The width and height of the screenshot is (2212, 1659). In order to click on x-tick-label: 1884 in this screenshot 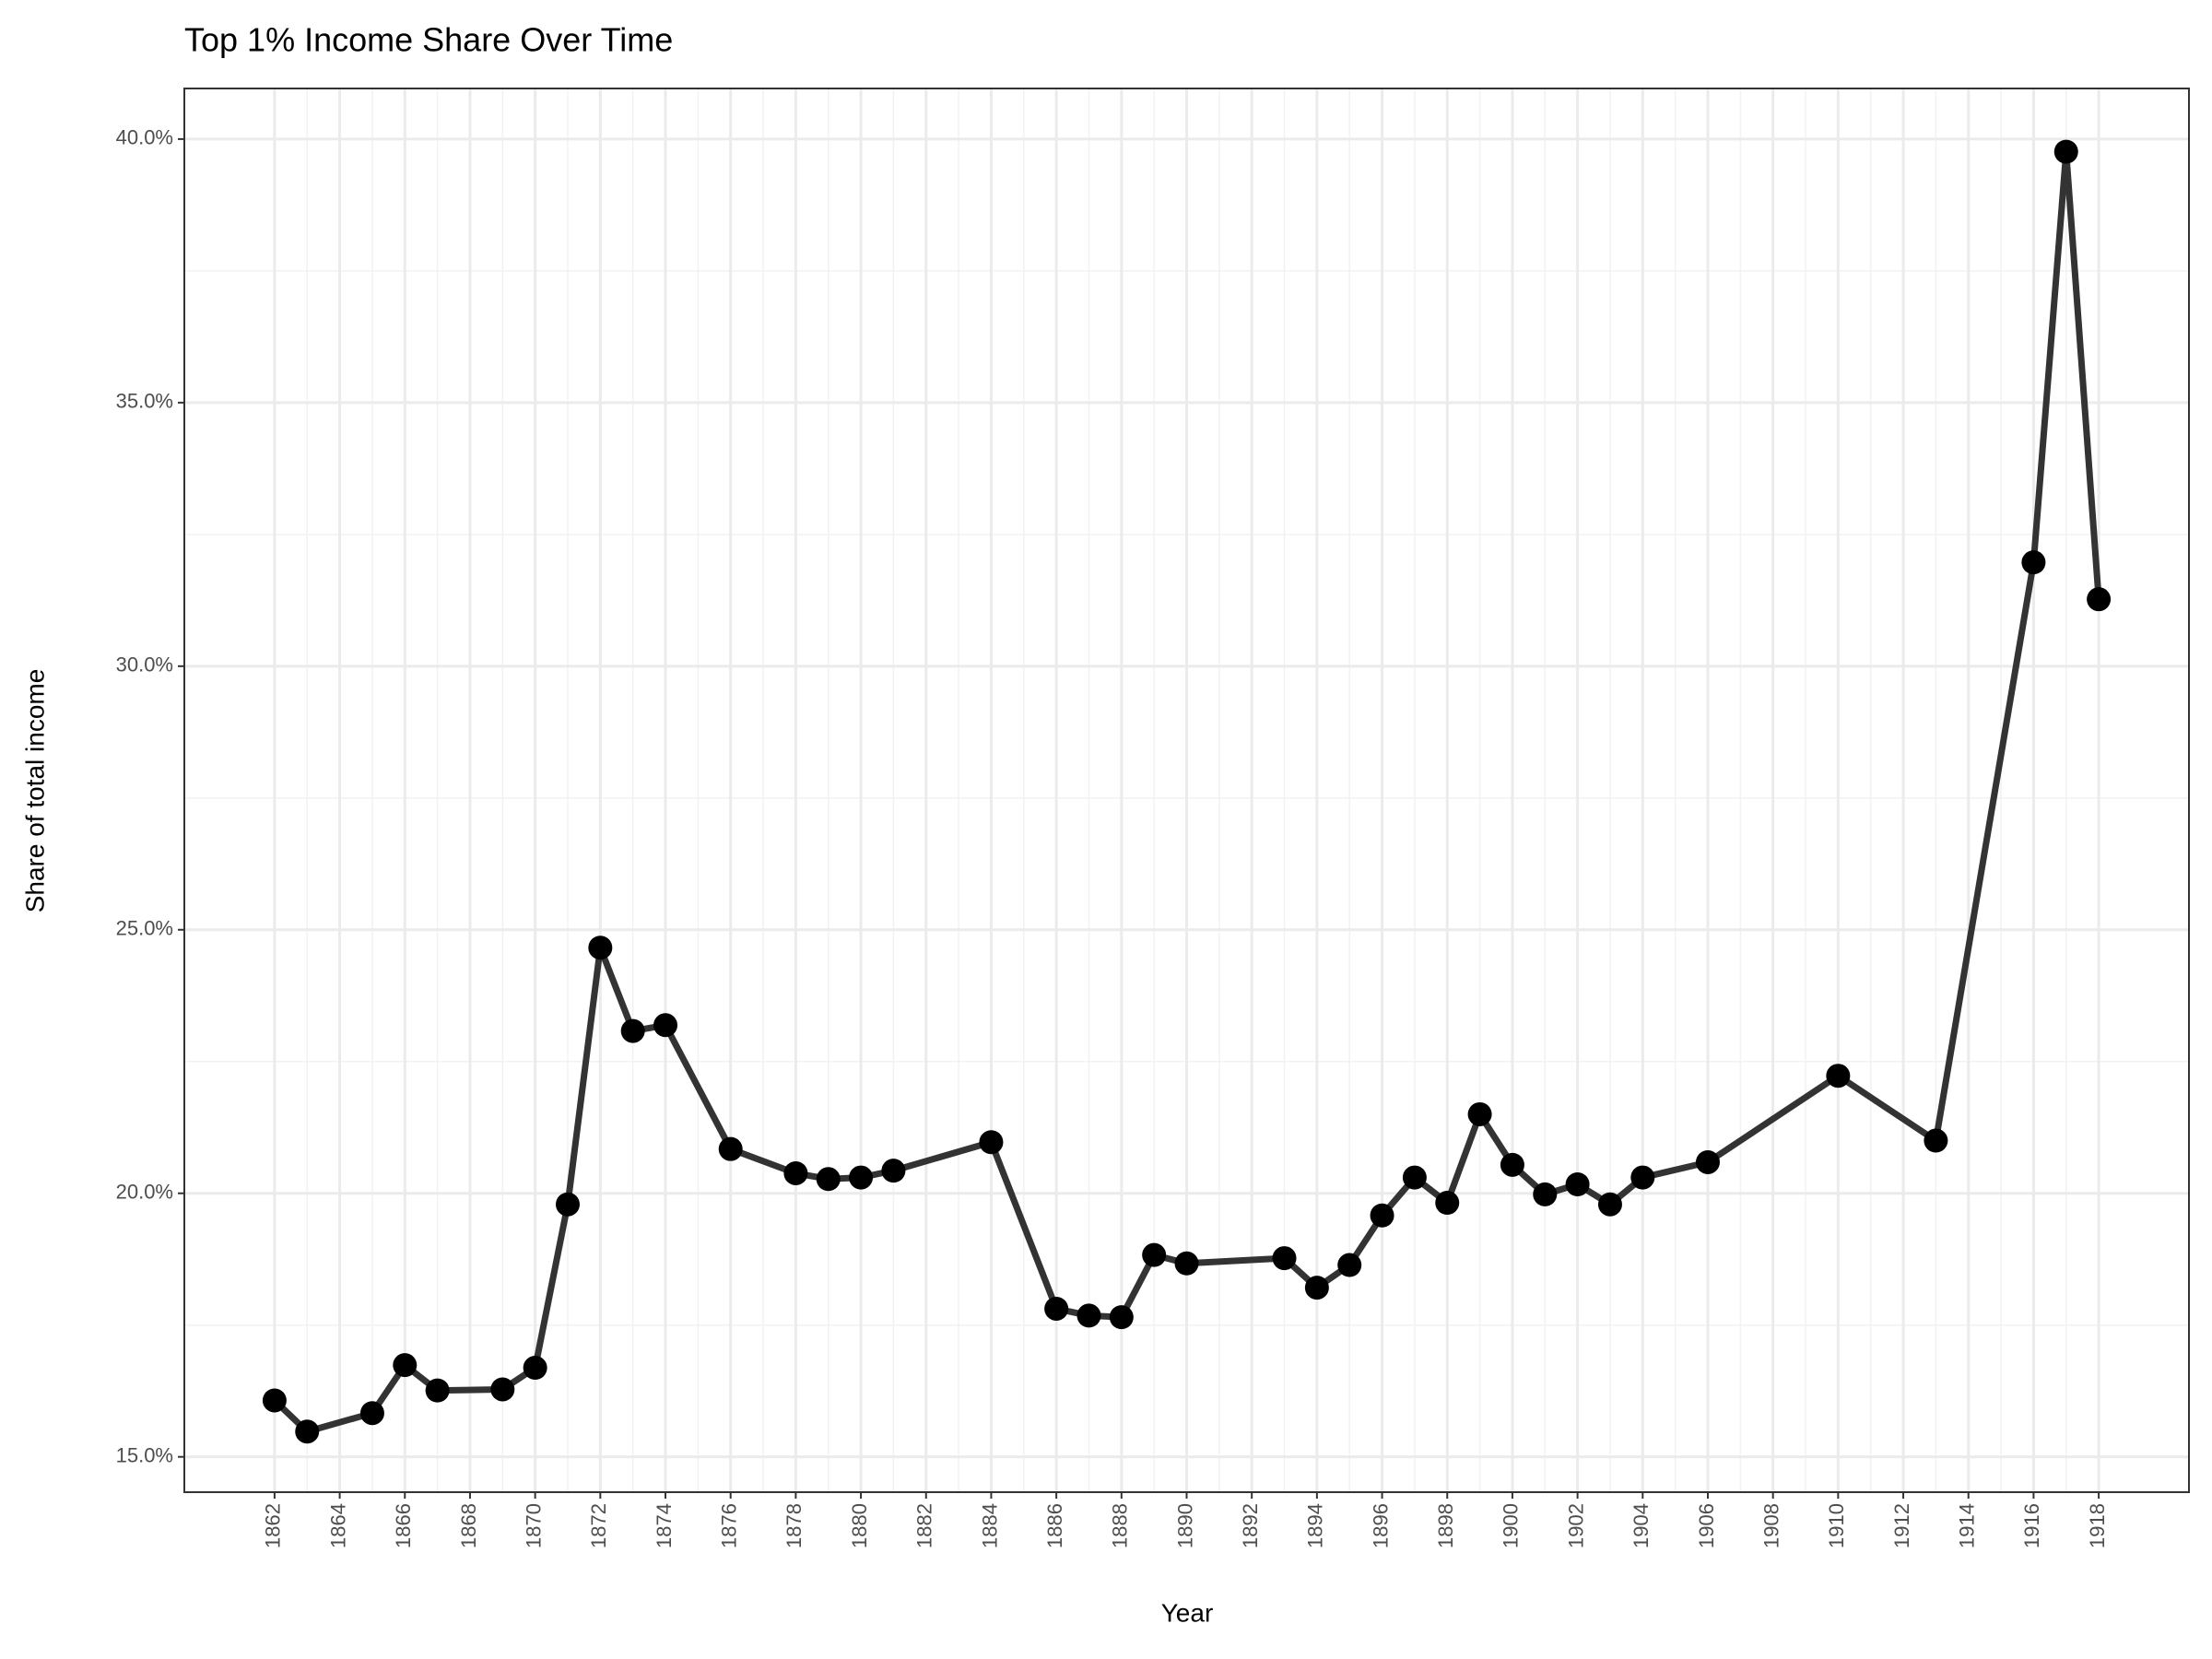, I will do `click(989, 1525)`.